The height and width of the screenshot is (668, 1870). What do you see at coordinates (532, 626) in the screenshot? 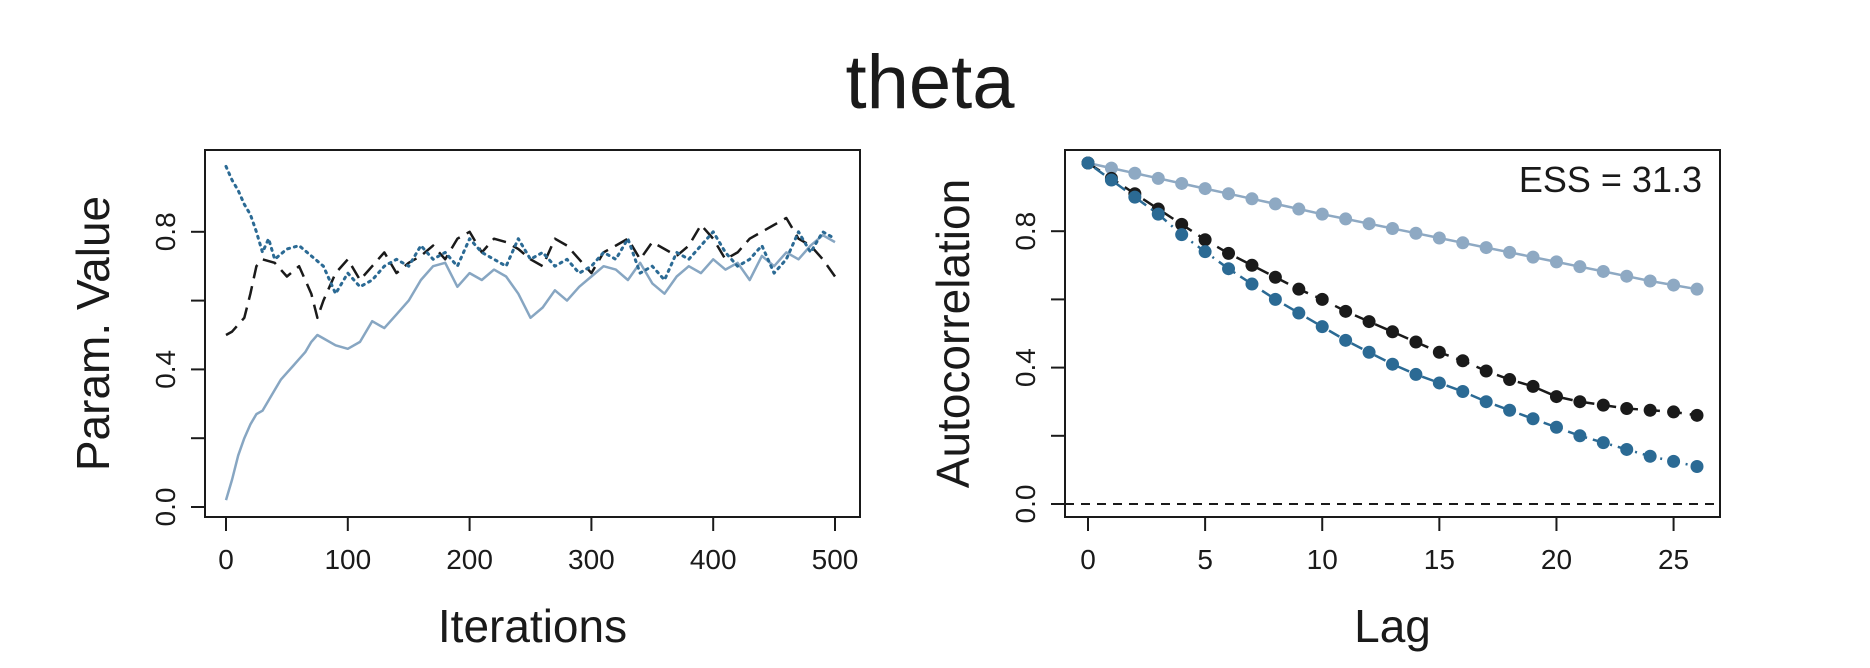
I see `x-axis-label: Iterations` at bounding box center [532, 626].